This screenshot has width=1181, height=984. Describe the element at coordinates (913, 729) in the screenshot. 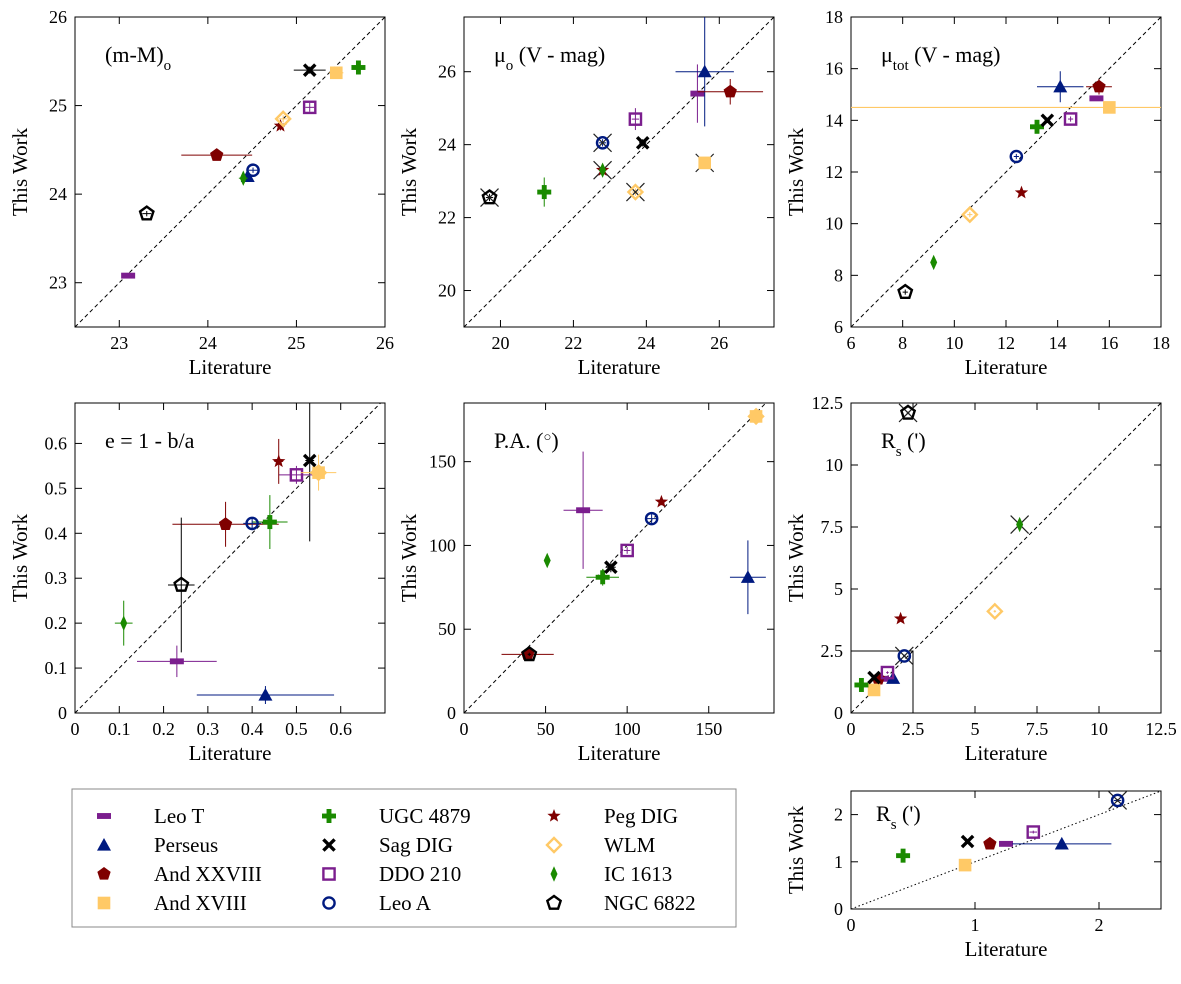

I see `x-tick-label: 2.5` at that location.